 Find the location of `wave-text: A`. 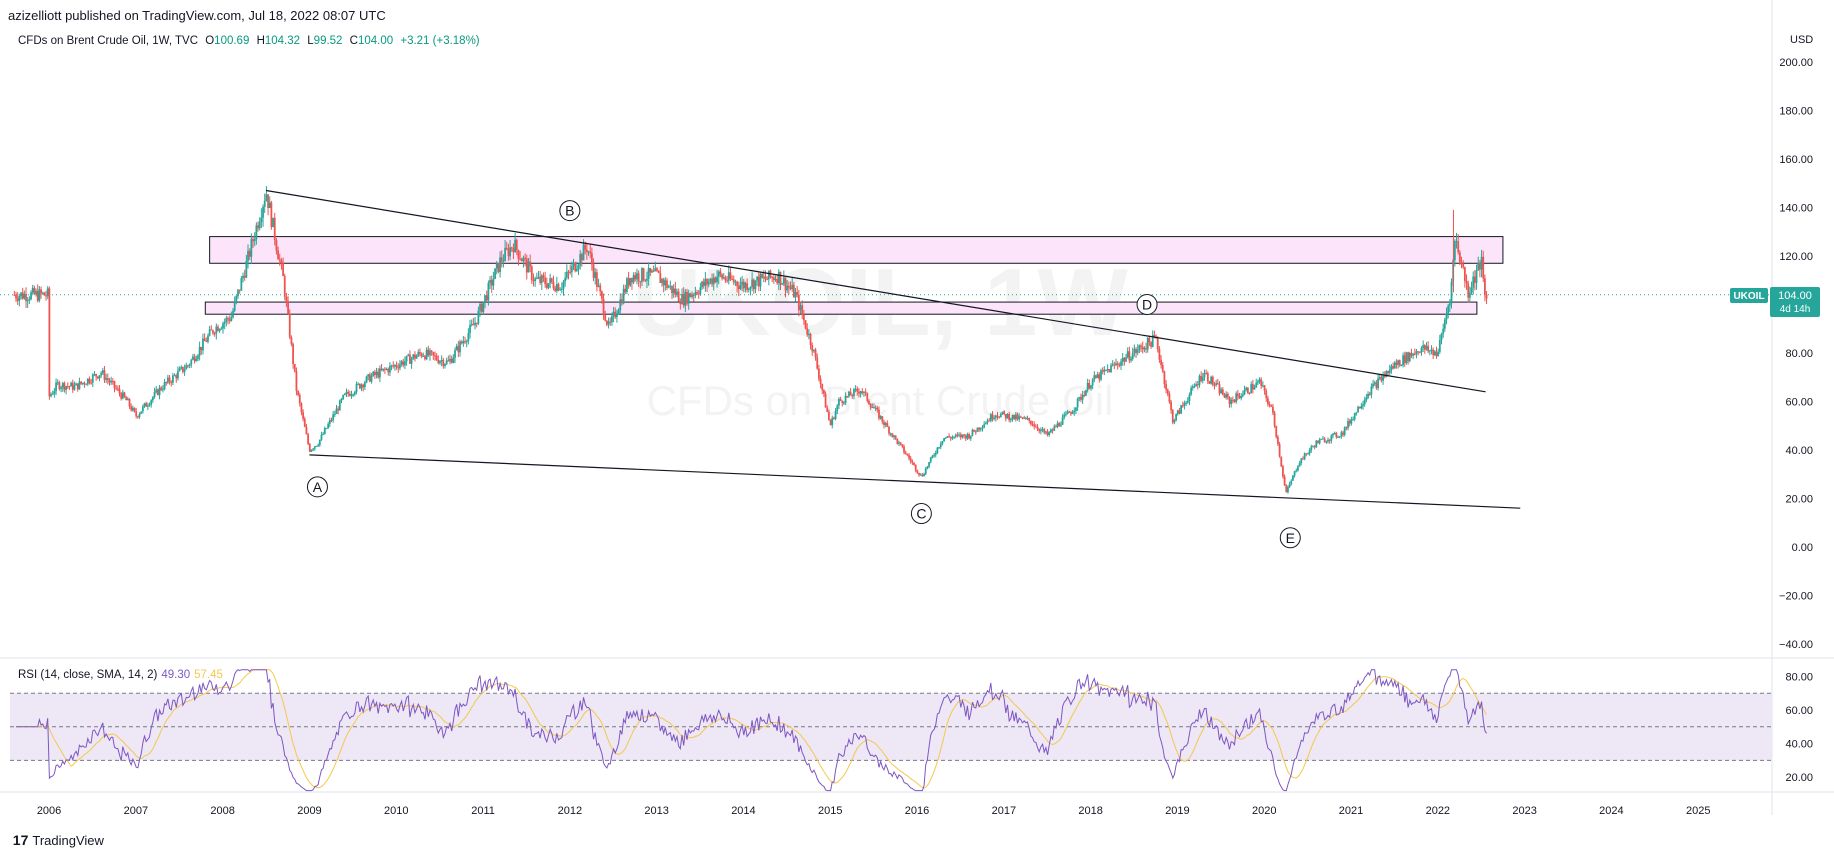

wave-text: A is located at coordinates (318, 487).